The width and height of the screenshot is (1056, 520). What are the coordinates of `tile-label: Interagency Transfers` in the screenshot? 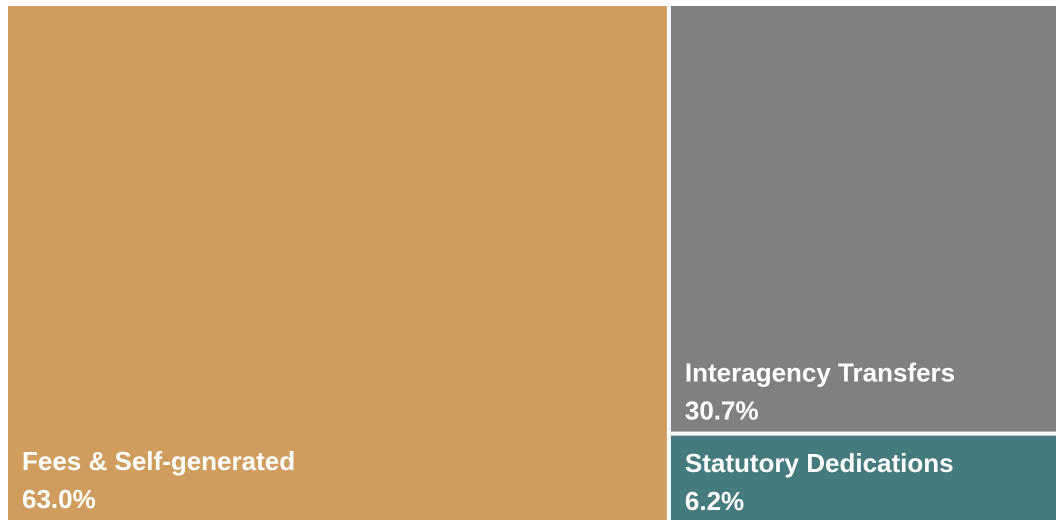 It's located at (820, 373).